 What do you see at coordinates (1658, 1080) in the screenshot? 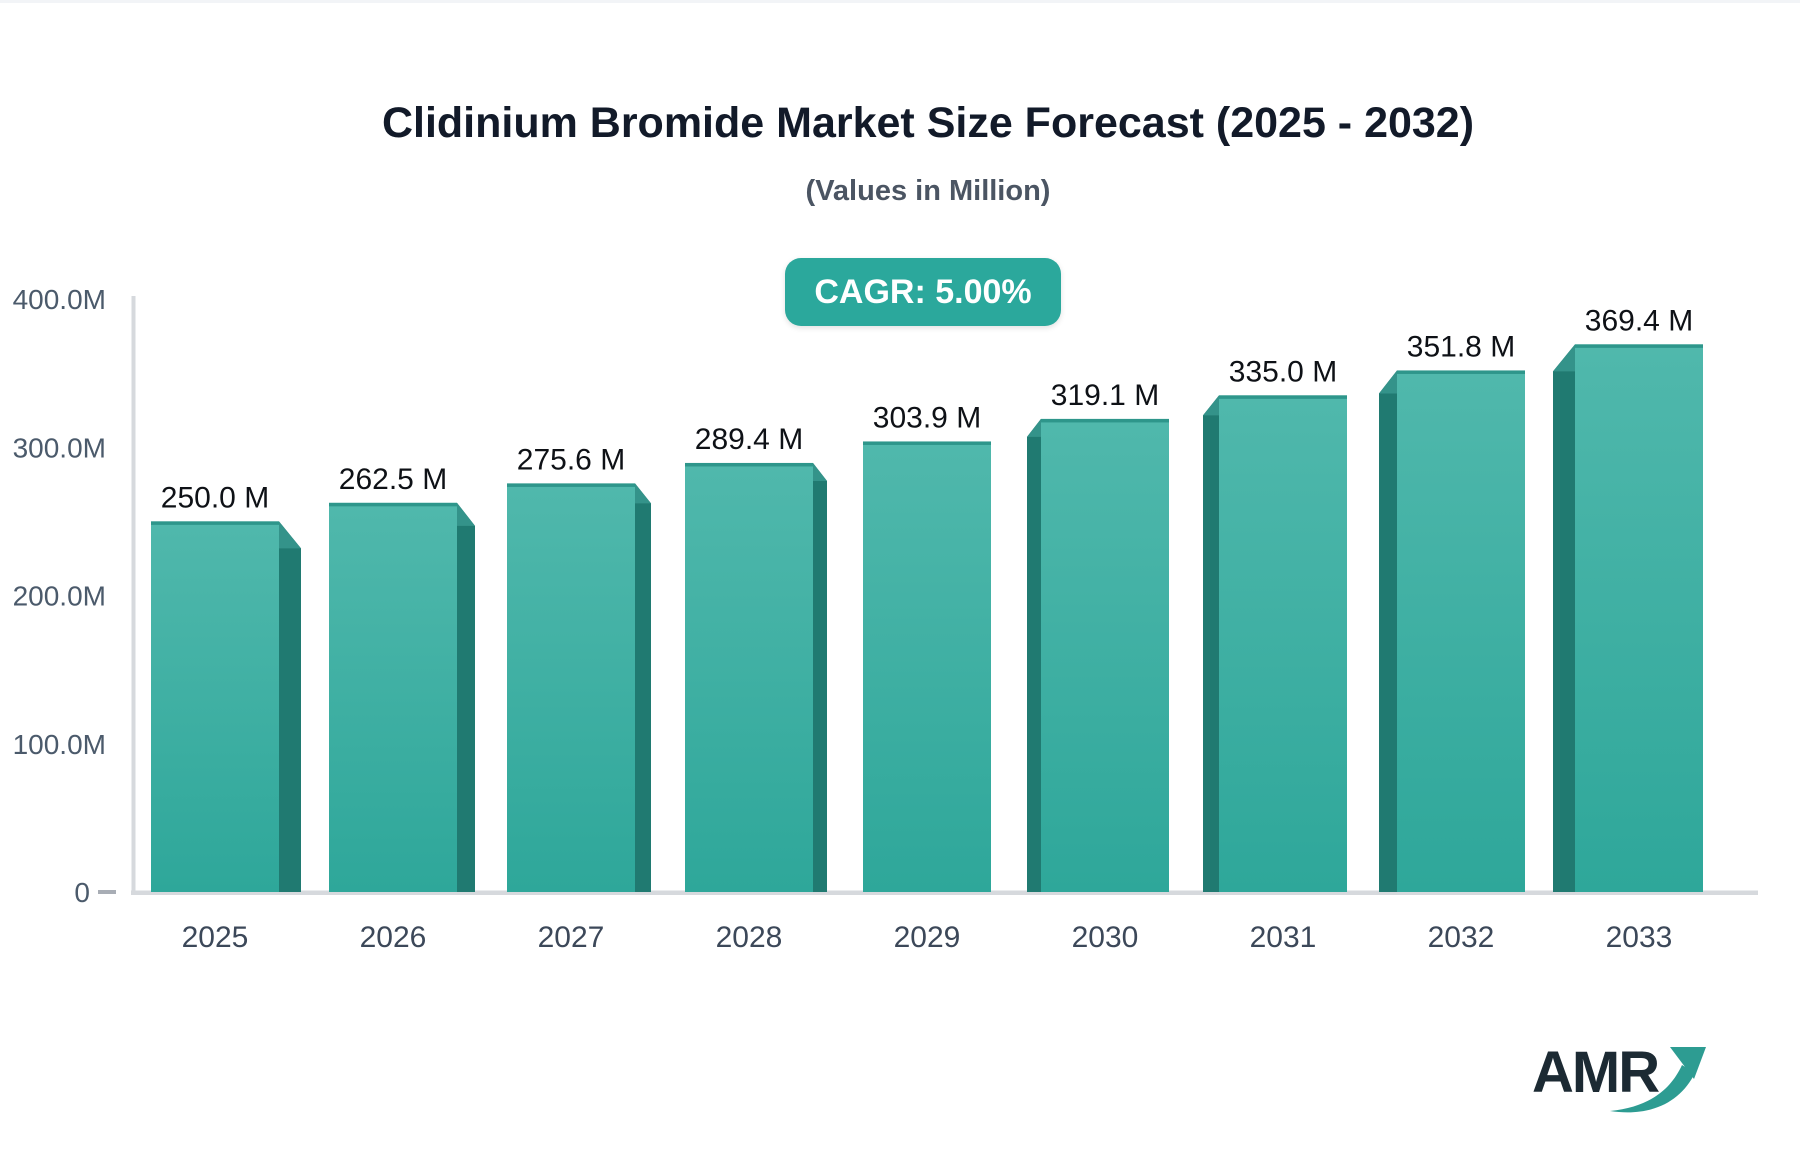
I see `amr-logo-arrow-icon` at bounding box center [1658, 1080].